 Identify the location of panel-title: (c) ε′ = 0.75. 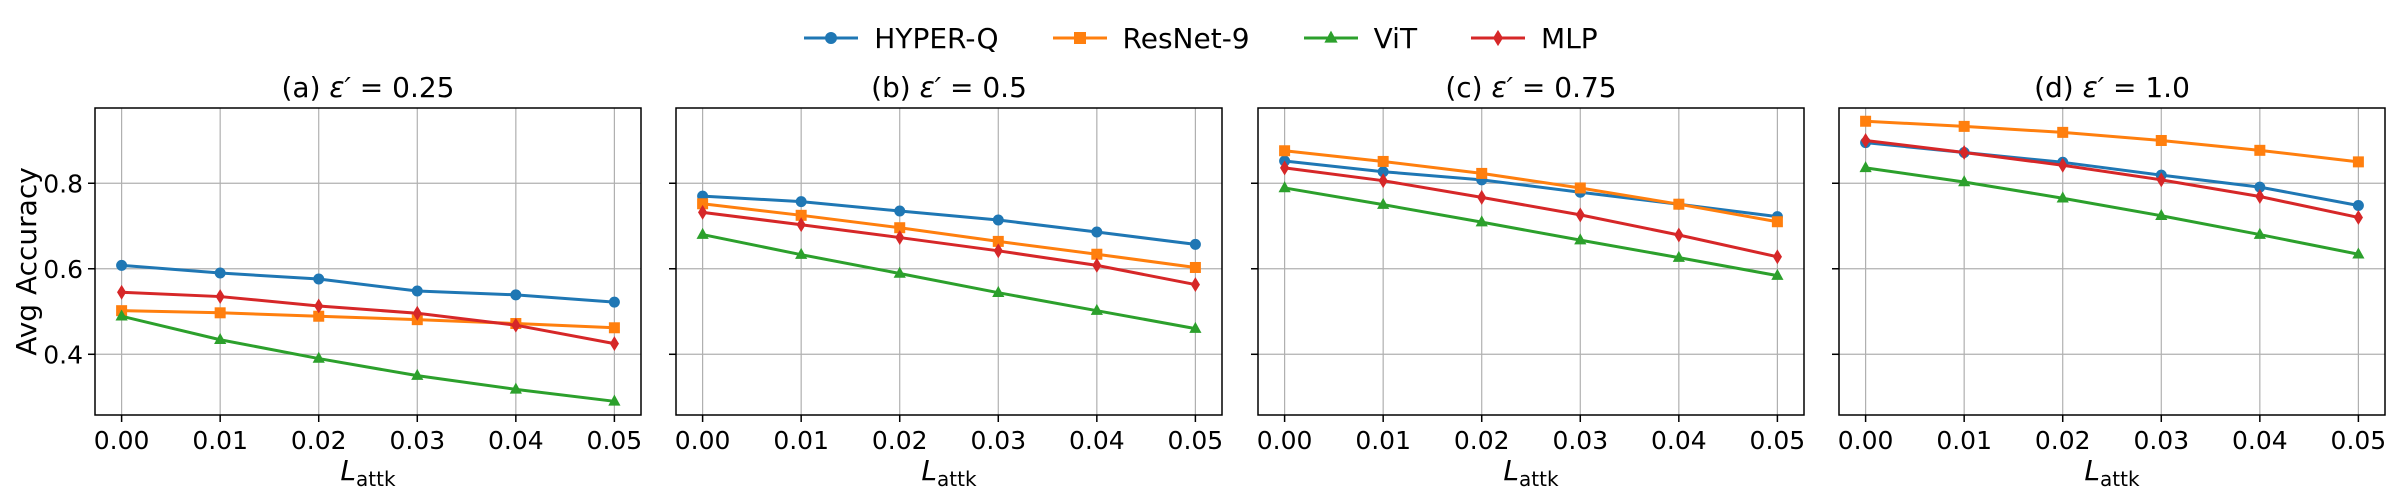
(1530, 87).